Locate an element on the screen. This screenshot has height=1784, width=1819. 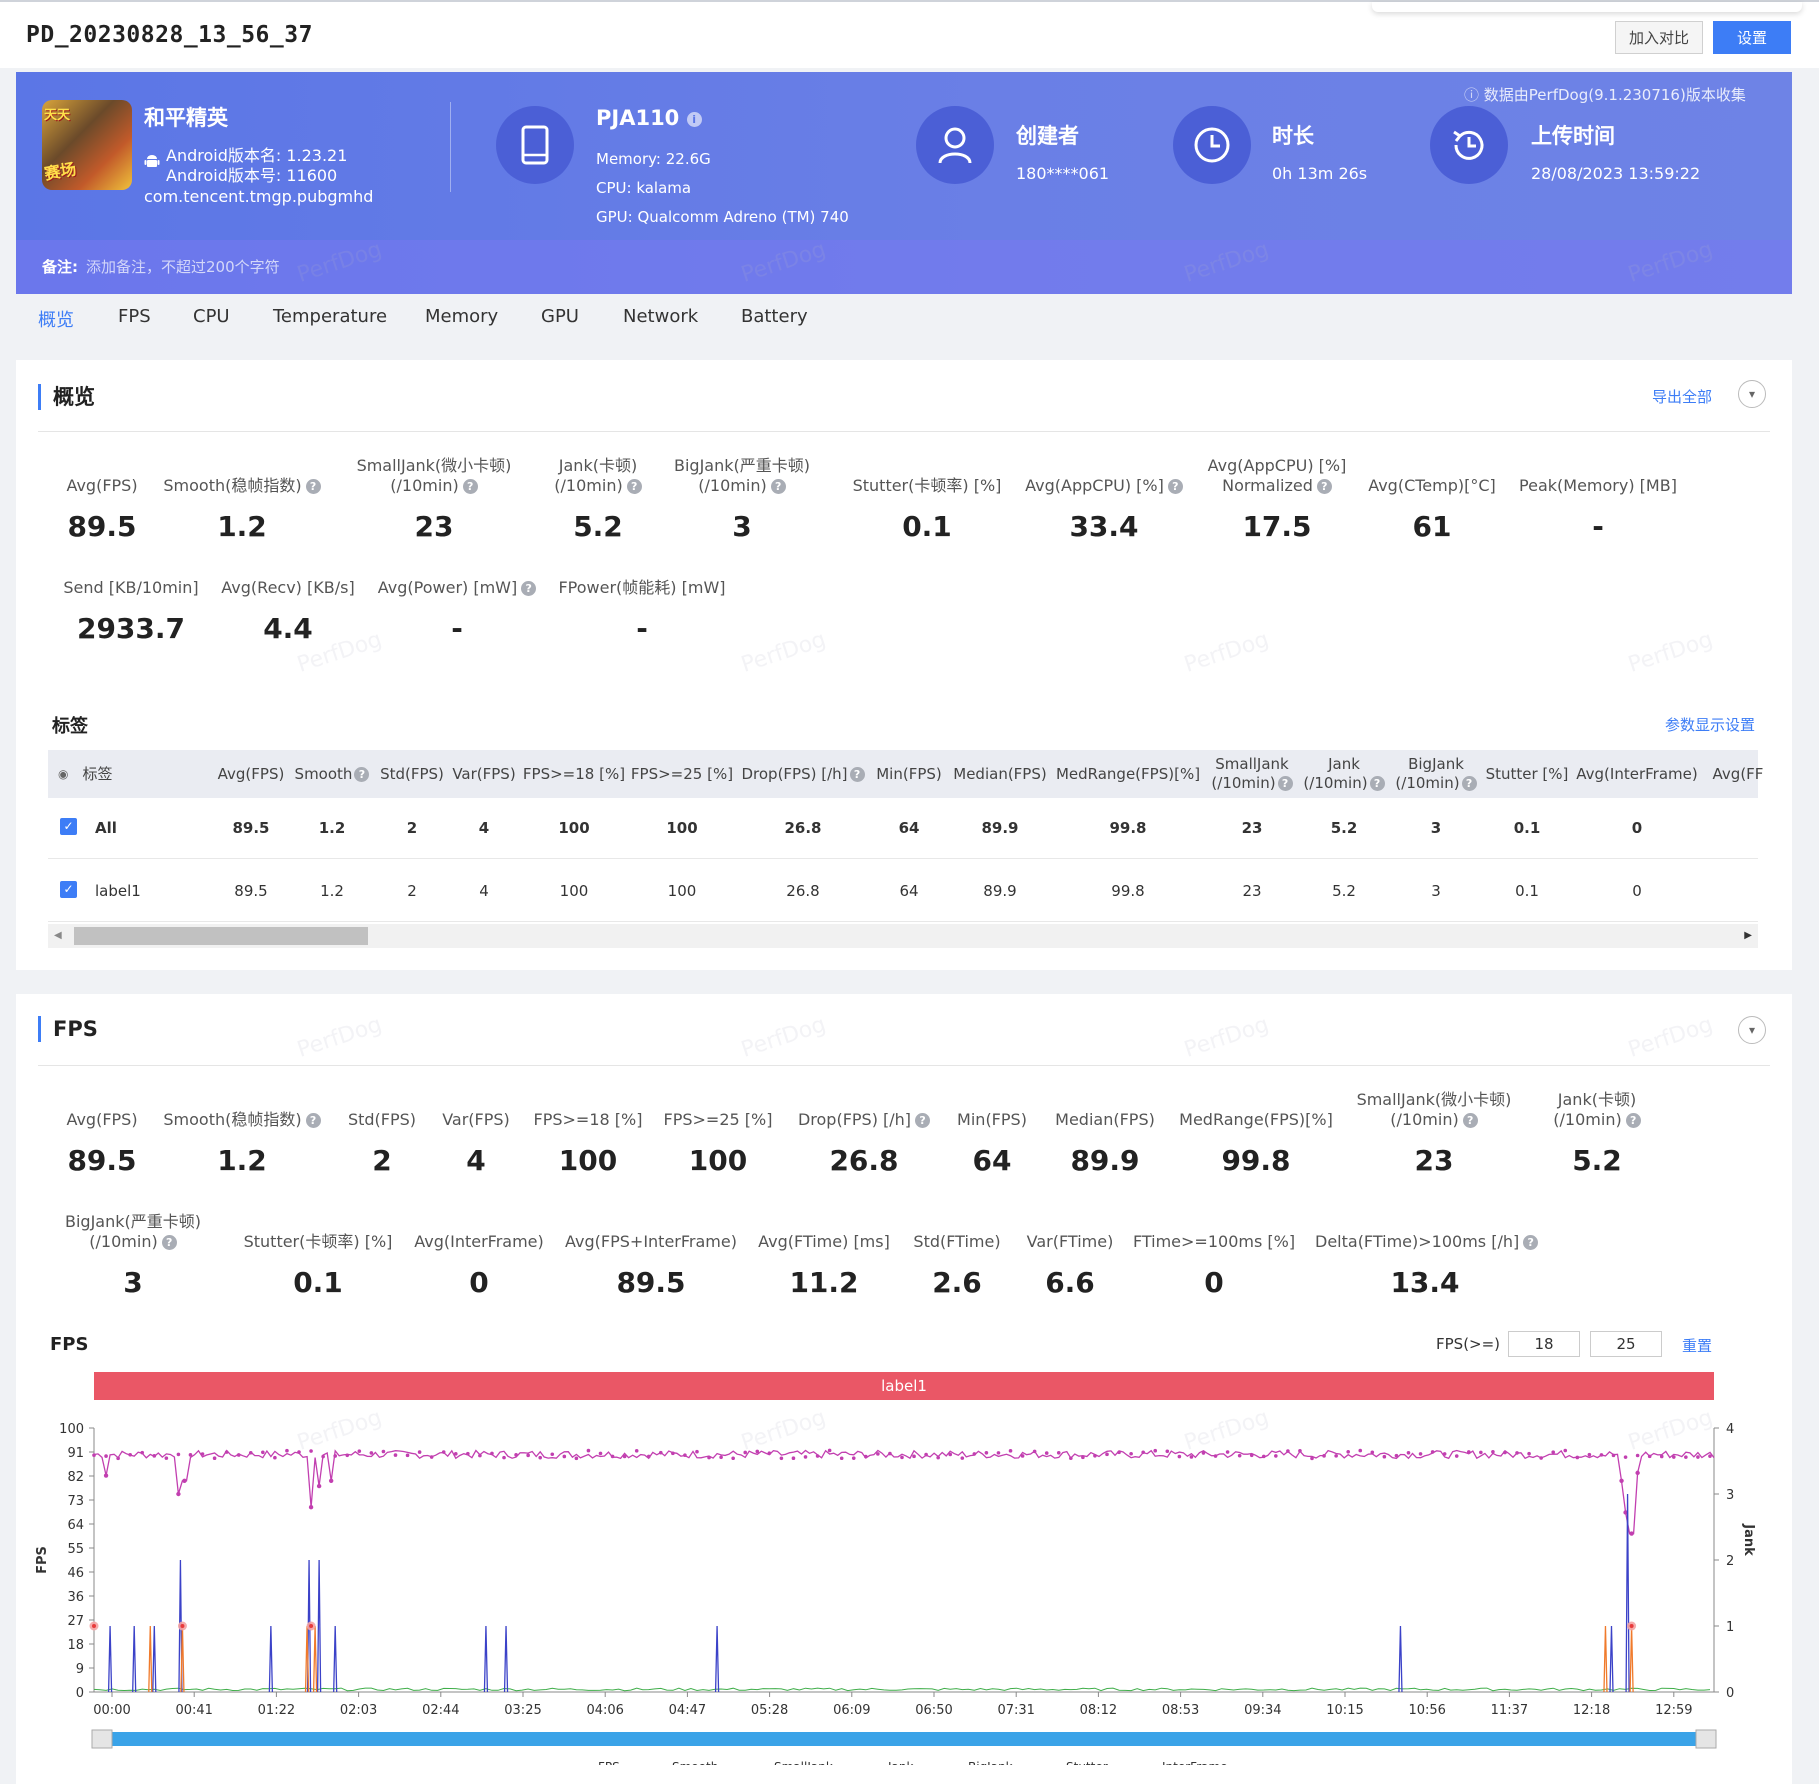
table-header-sub: (/10min) is located at coordinates (1335, 783).